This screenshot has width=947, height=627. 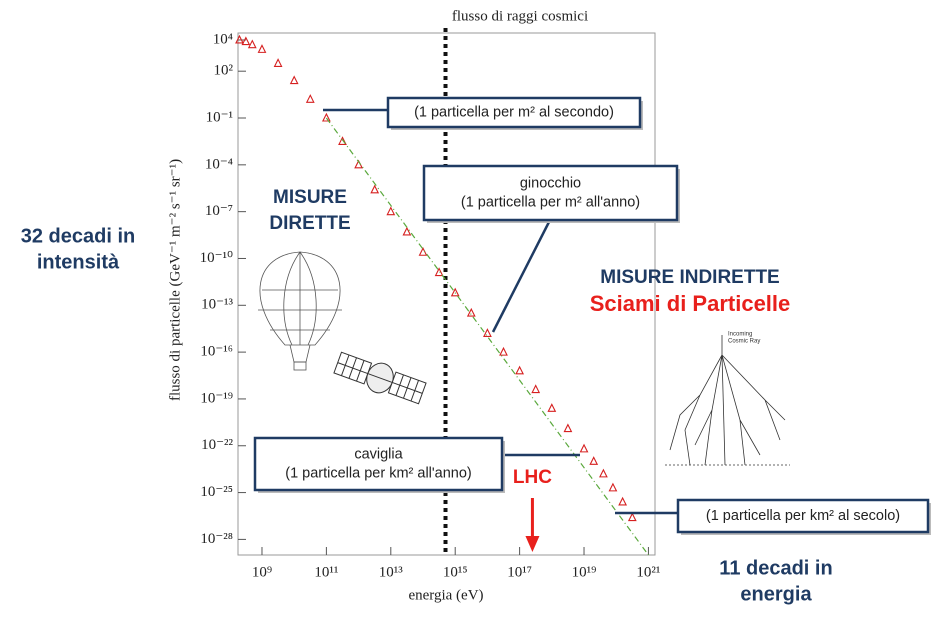 What do you see at coordinates (445, 595) in the screenshot?
I see `x-axis-label: energia (eV)` at bounding box center [445, 595].